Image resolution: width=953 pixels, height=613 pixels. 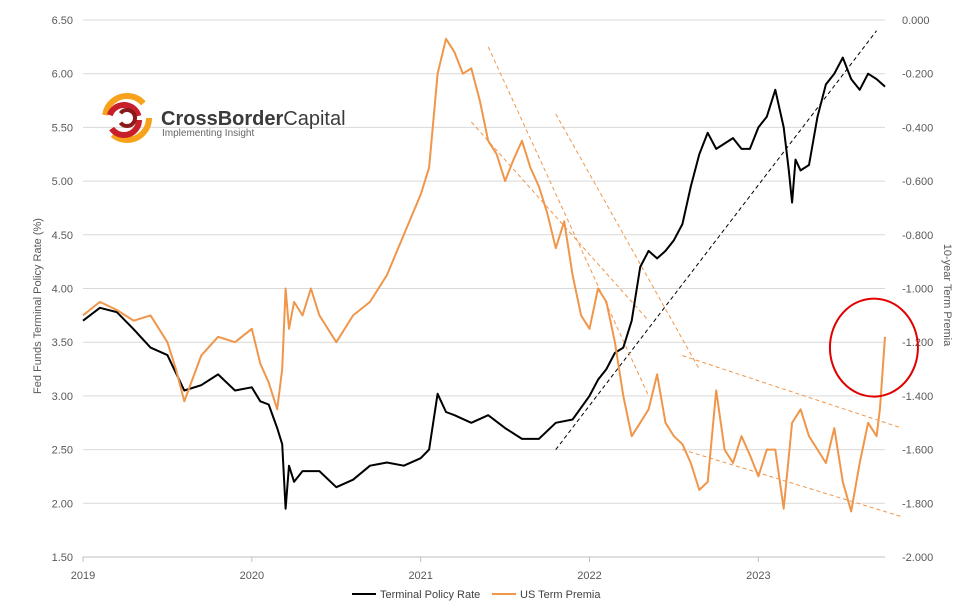 I want to click on y-tick-label: 5.50, so click(x=62, y=128).